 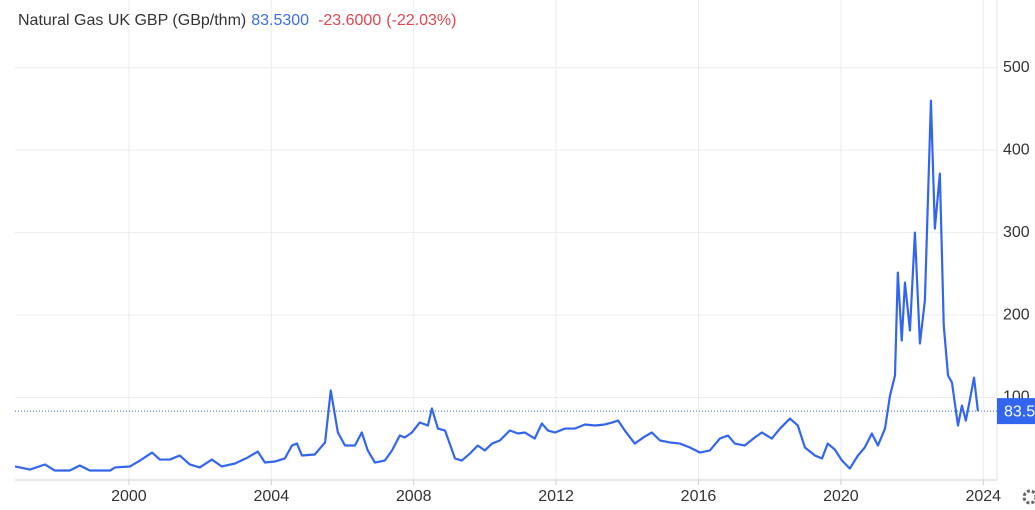 I want to click on x-tick-label: 2004, so click(x=272, y=496).